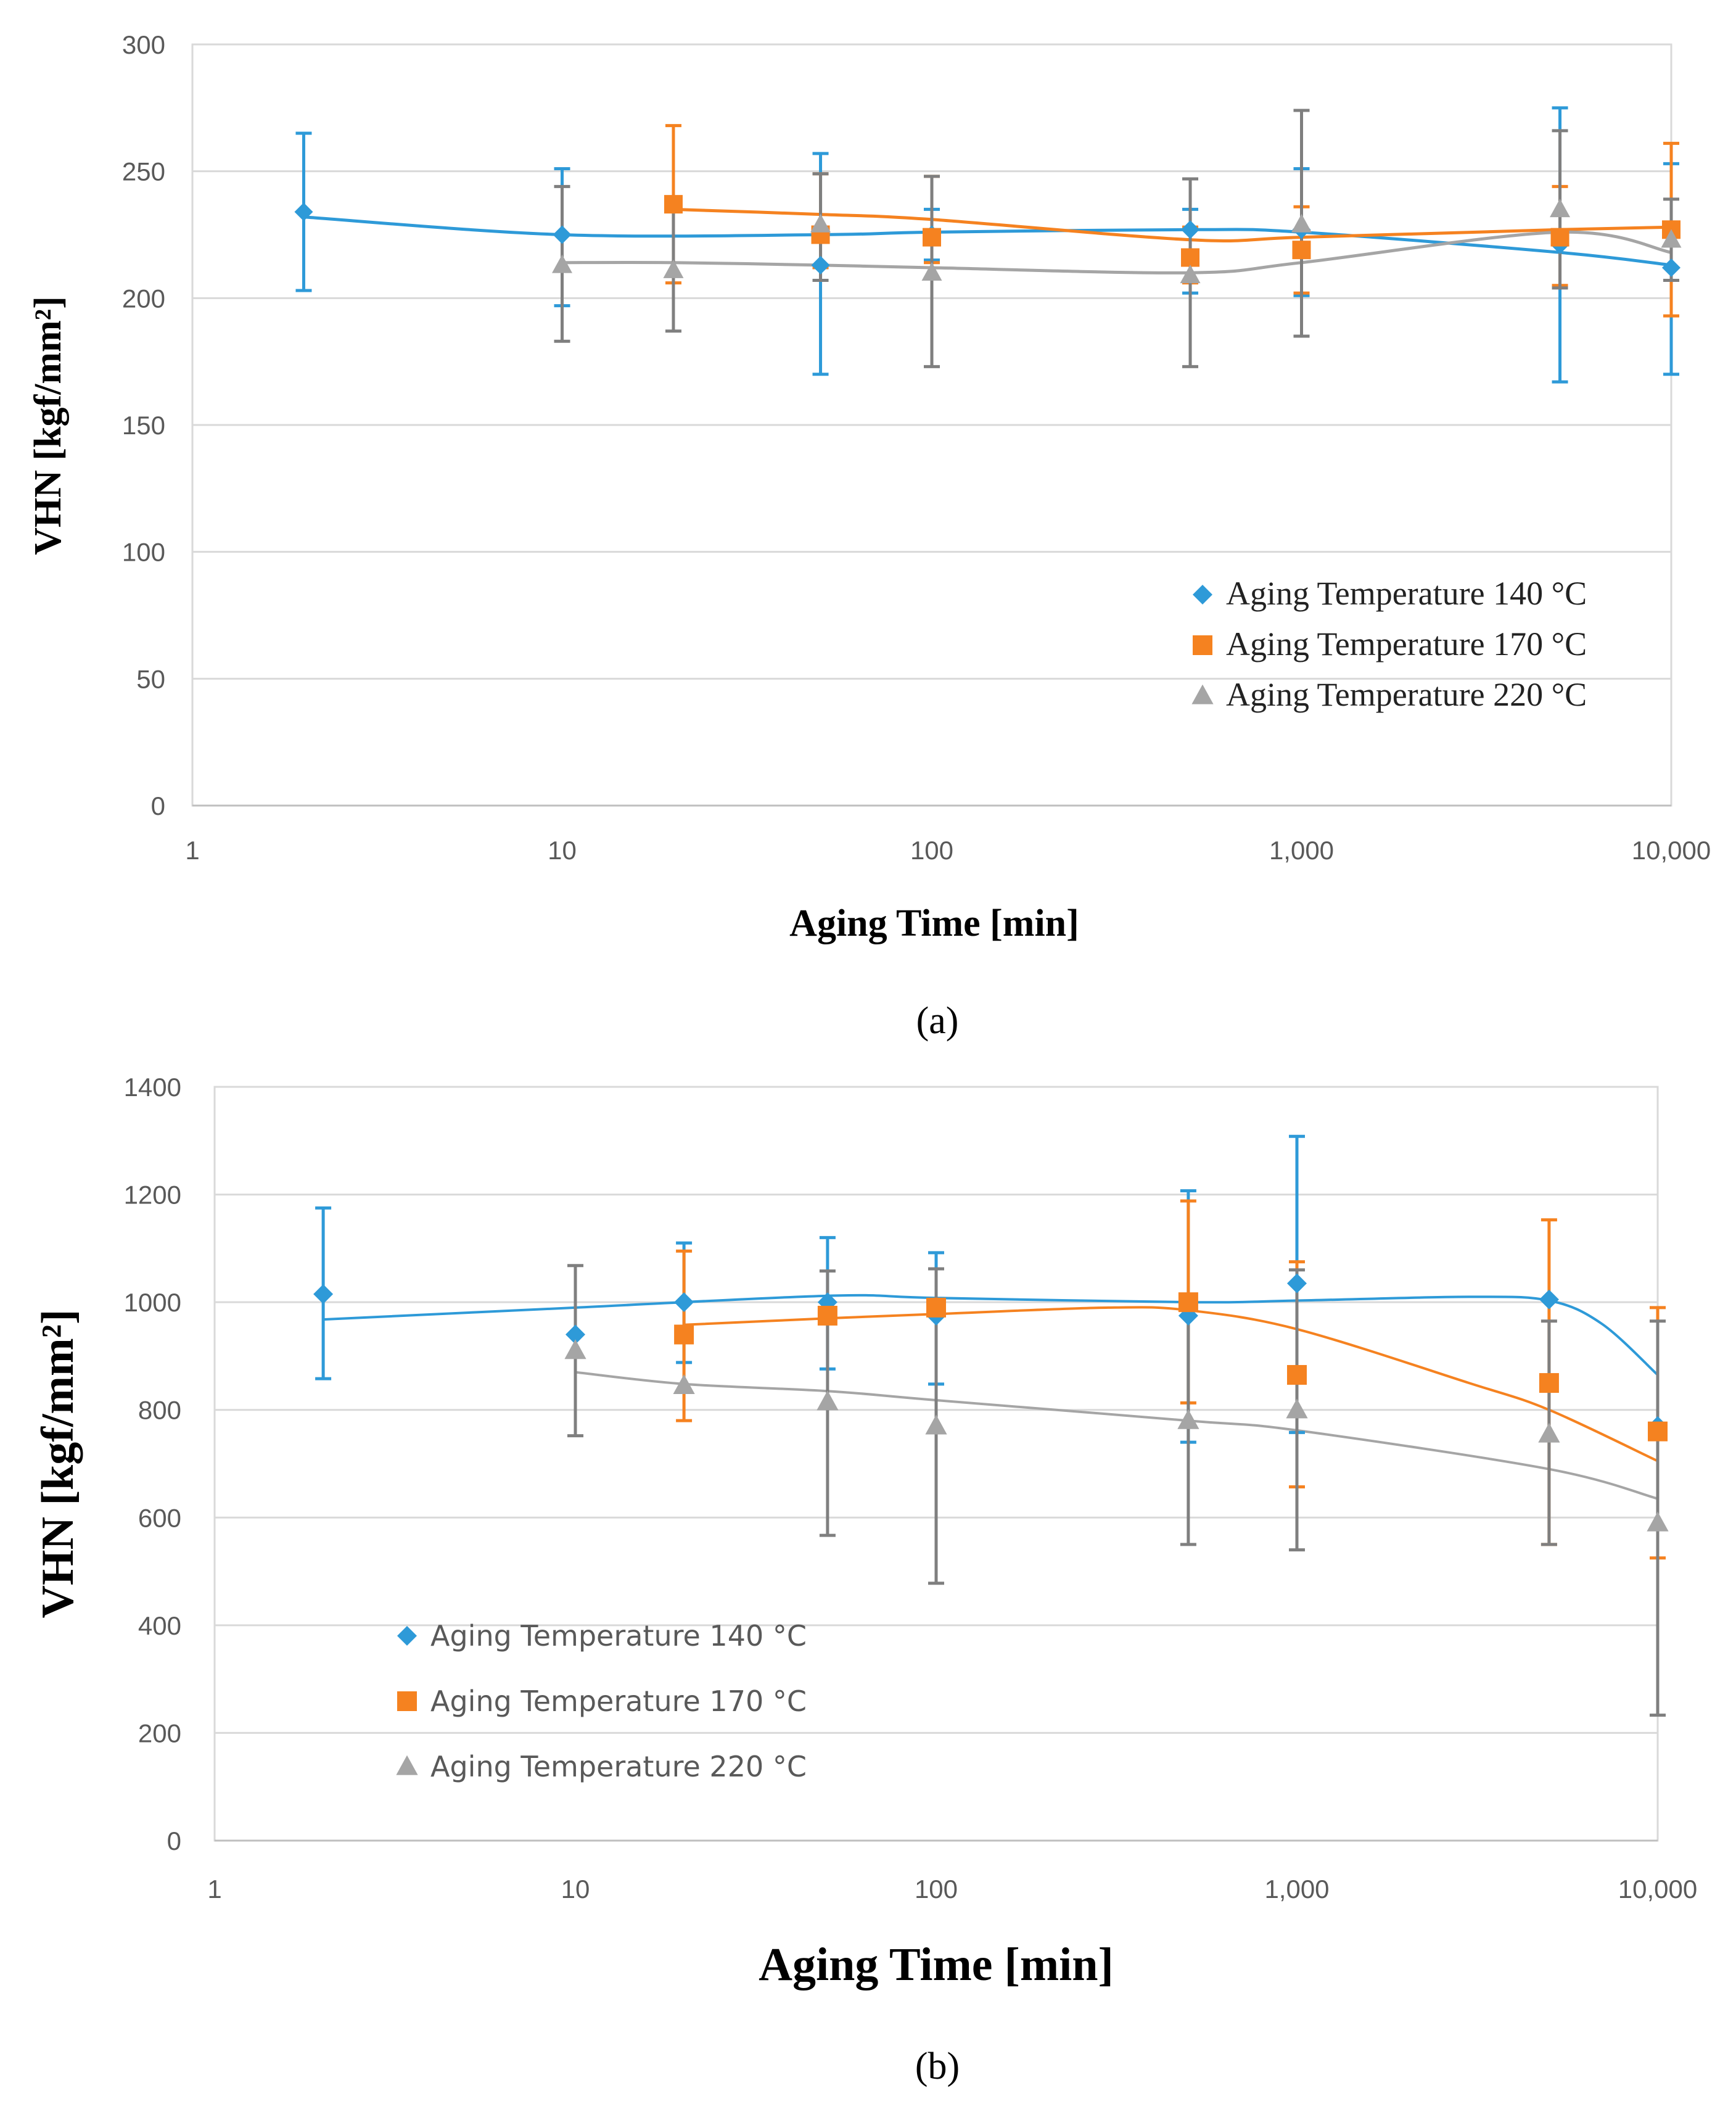 This screenshot has height=2104, width=1736. I want to click on chart-b-caption: (b), so click(938, 2066).